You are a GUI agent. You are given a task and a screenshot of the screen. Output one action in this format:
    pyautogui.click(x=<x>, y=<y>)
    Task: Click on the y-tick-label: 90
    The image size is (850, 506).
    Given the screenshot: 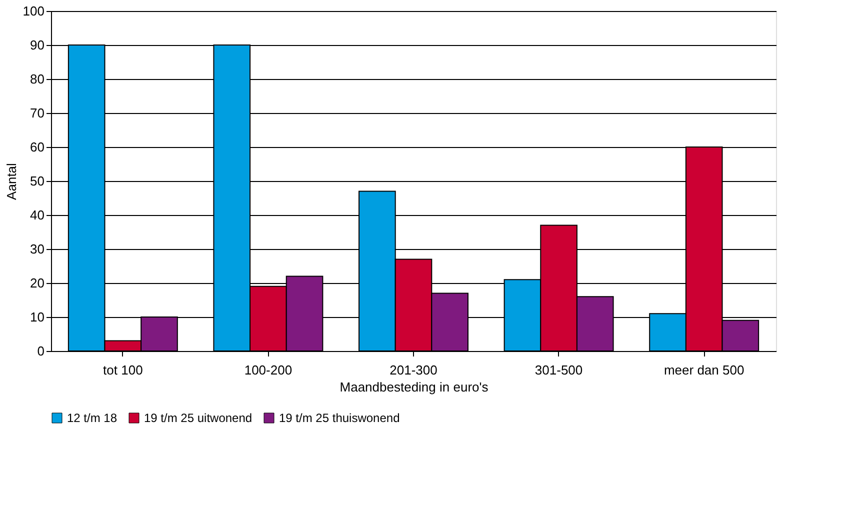 What is the action you would take?
    pyautogui.click(x=37, y=45)
    